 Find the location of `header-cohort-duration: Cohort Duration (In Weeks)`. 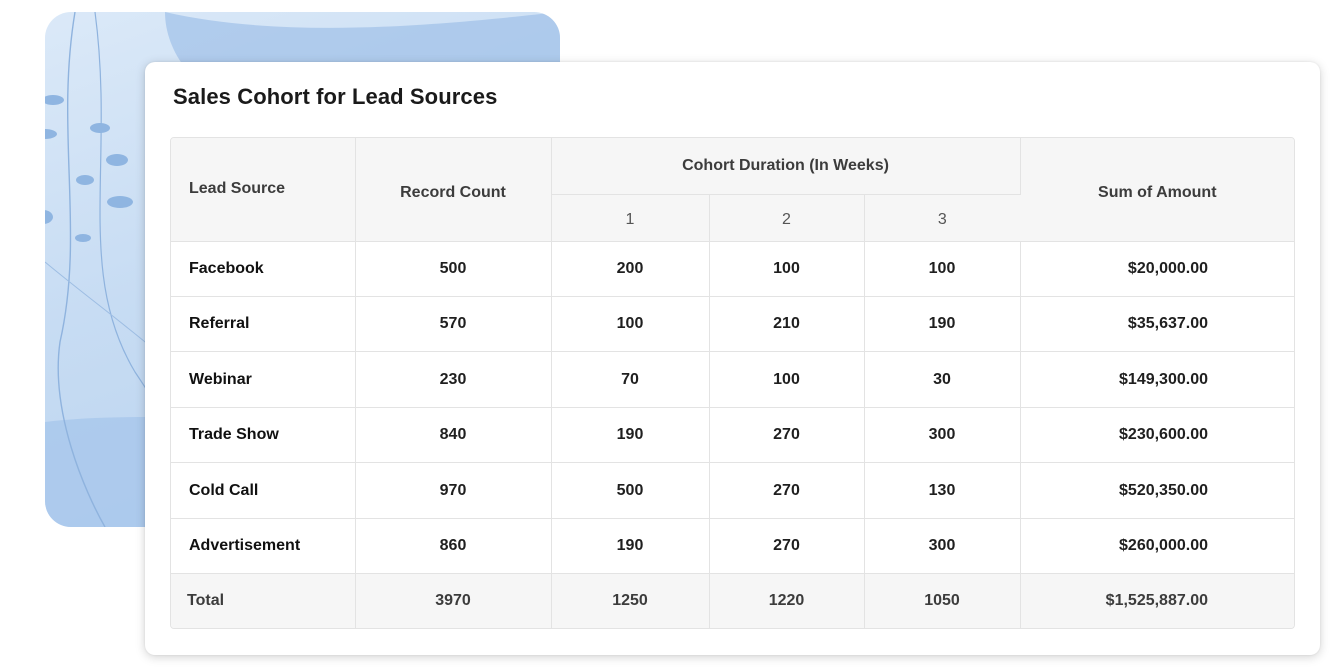

header-cohort-duration: Cohort Duration (In Weeks) is located at coordinates (786, 166).